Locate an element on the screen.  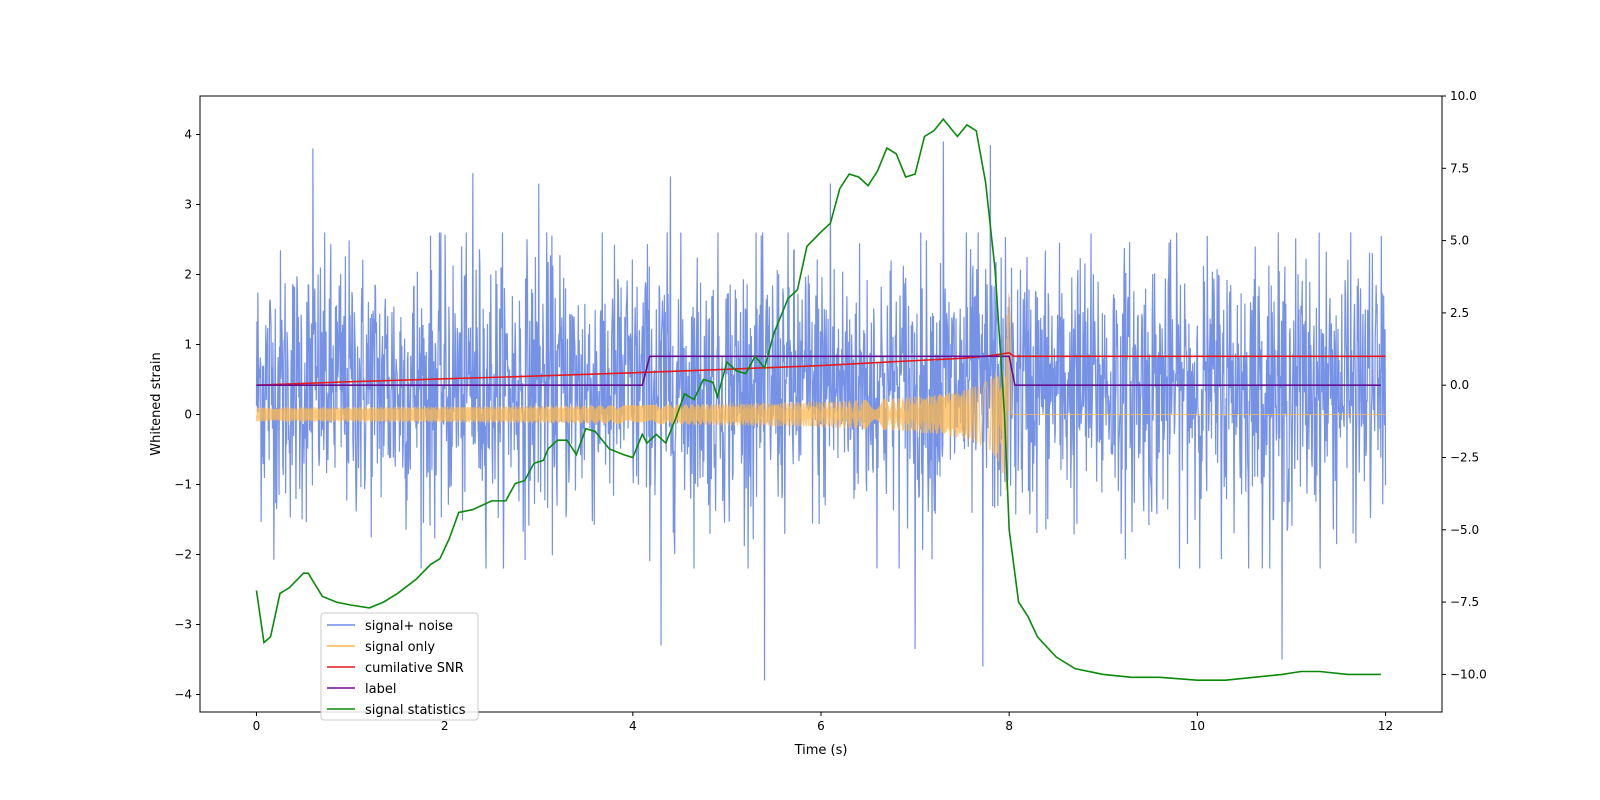
x-tick-label: 2 is located at coordinates (445, 726).